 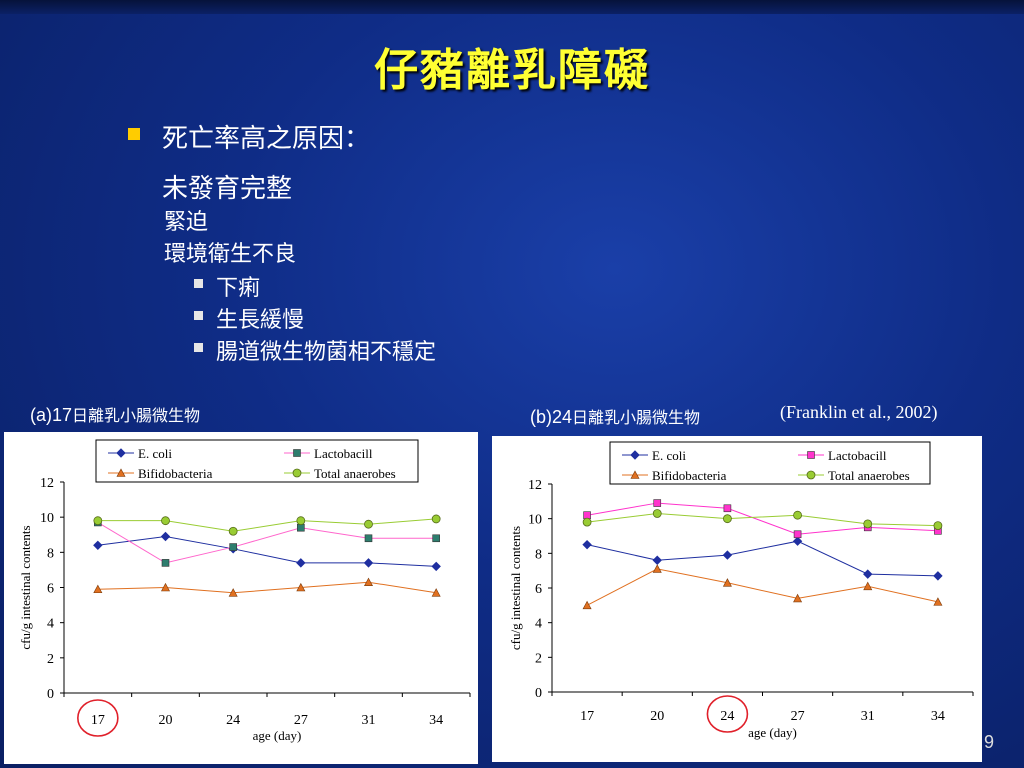 I want to click on sub-bullet-text: 下痢, so click(x=238, y=288).